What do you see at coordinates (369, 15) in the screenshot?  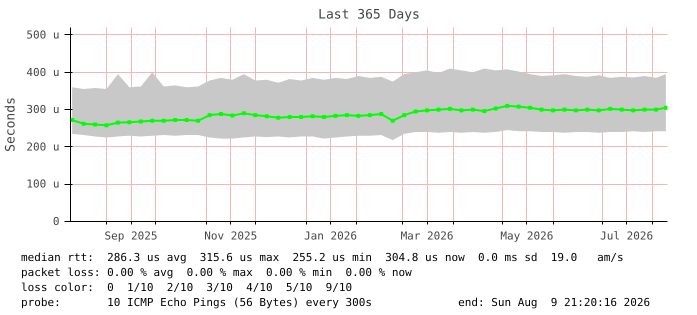 I see `chart-title: Last 365 Days` at bounding box center [369, 15].